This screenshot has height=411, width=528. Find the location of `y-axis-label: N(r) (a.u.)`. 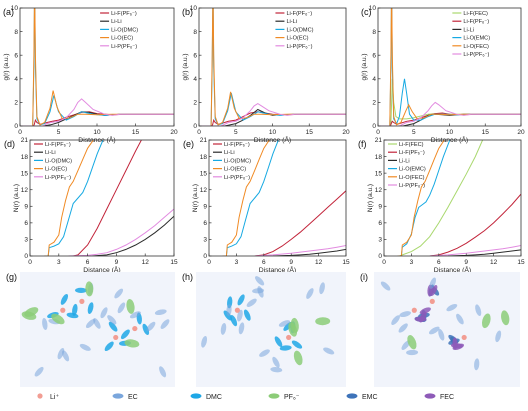

y-axis-label: N(r) (a.u.) is located at coordinates (195, 198).